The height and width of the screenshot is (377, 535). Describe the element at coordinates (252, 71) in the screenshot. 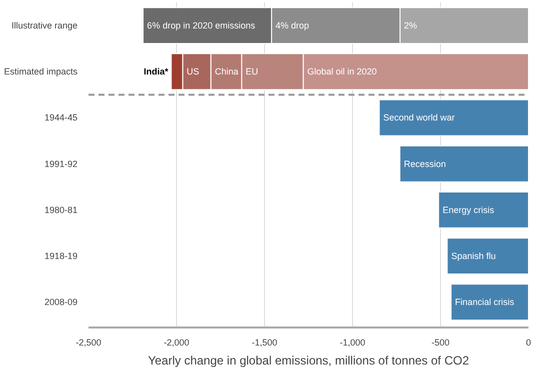

I see `series-label: EU` at that location.